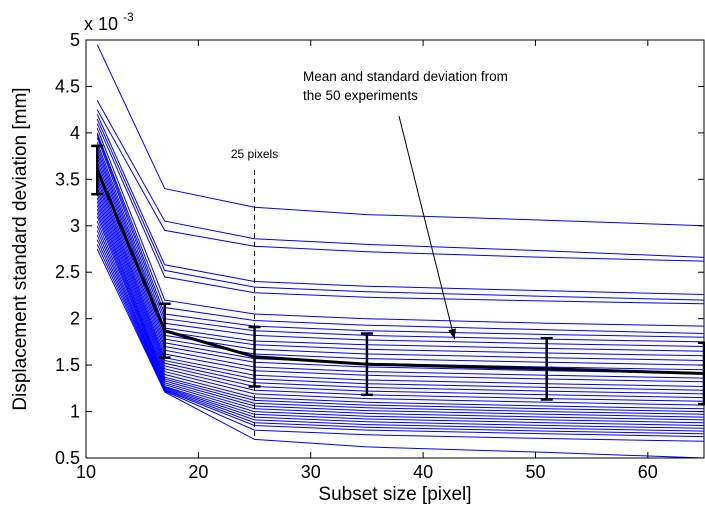  What do you see at coordinates (67, 179) in the screenshot?
I see `y-tick-label-3.5: 3.5` at bounding box center [67, 179].